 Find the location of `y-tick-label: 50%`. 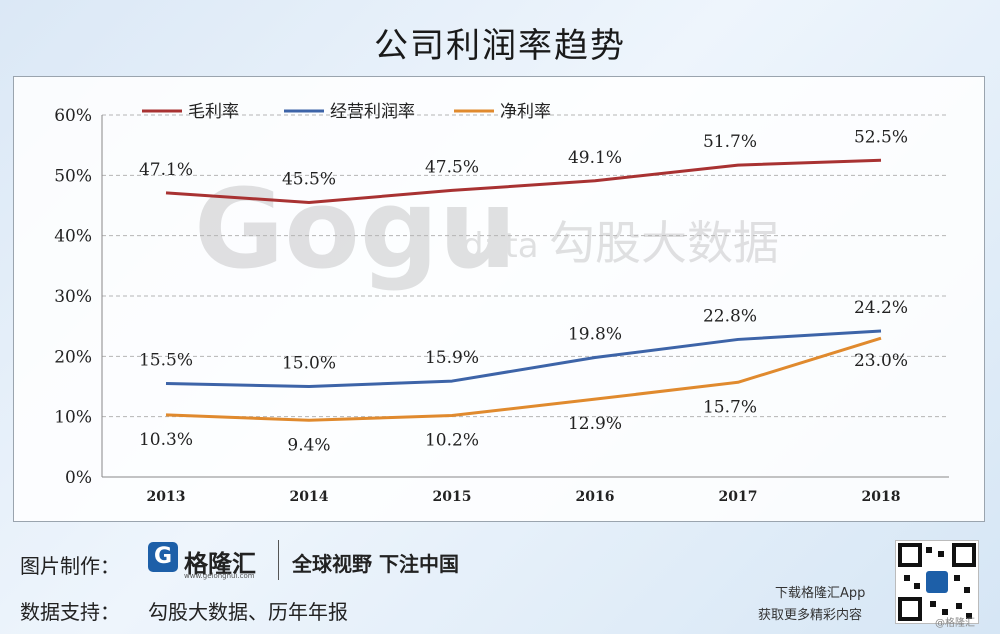

y-tick-label: 50% is located at coordinates (73, 176).